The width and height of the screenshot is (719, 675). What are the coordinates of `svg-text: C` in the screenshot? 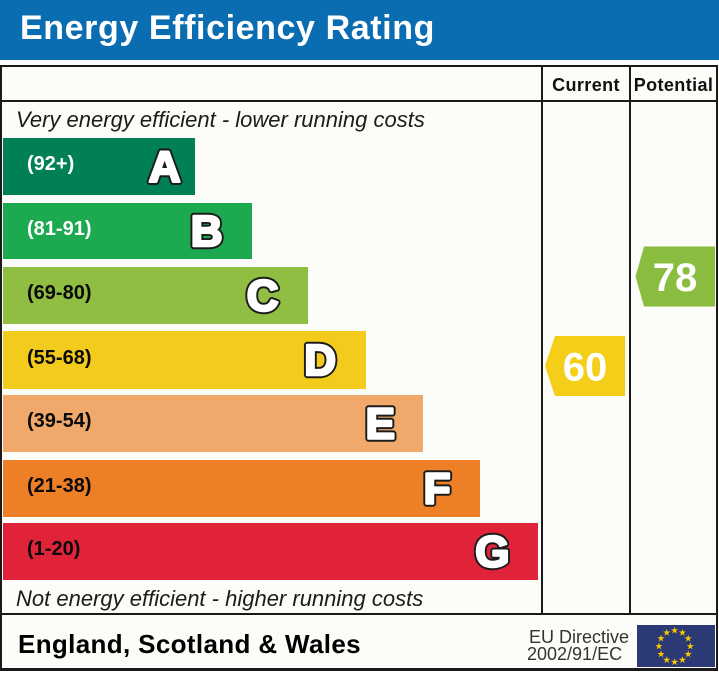 It's located at (263, 296).